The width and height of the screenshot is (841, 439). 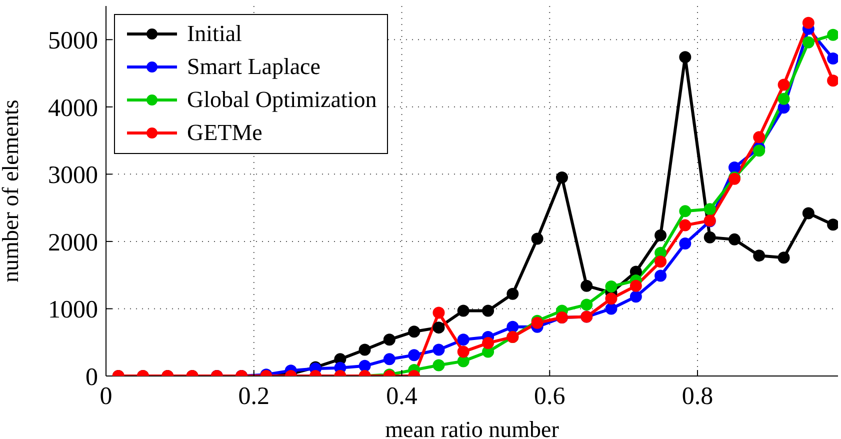 What do you see at coordinates (73, 242) in the screenshot?
I see `y-tick-label: 2000` at bounding box center [73, 242].